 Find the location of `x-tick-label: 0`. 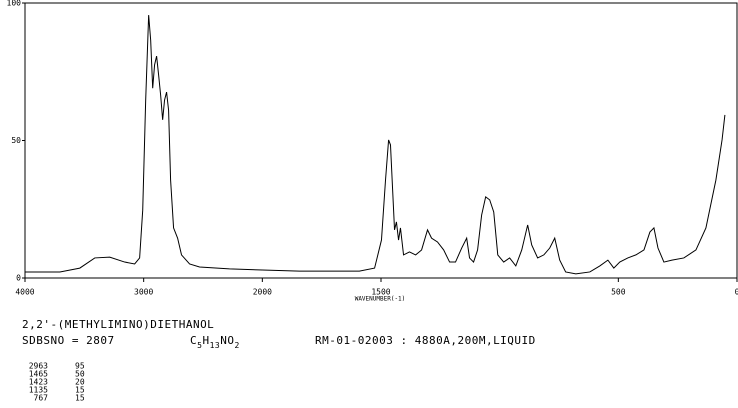

x-tick-label: 0 is located at coordinates (736, 292).